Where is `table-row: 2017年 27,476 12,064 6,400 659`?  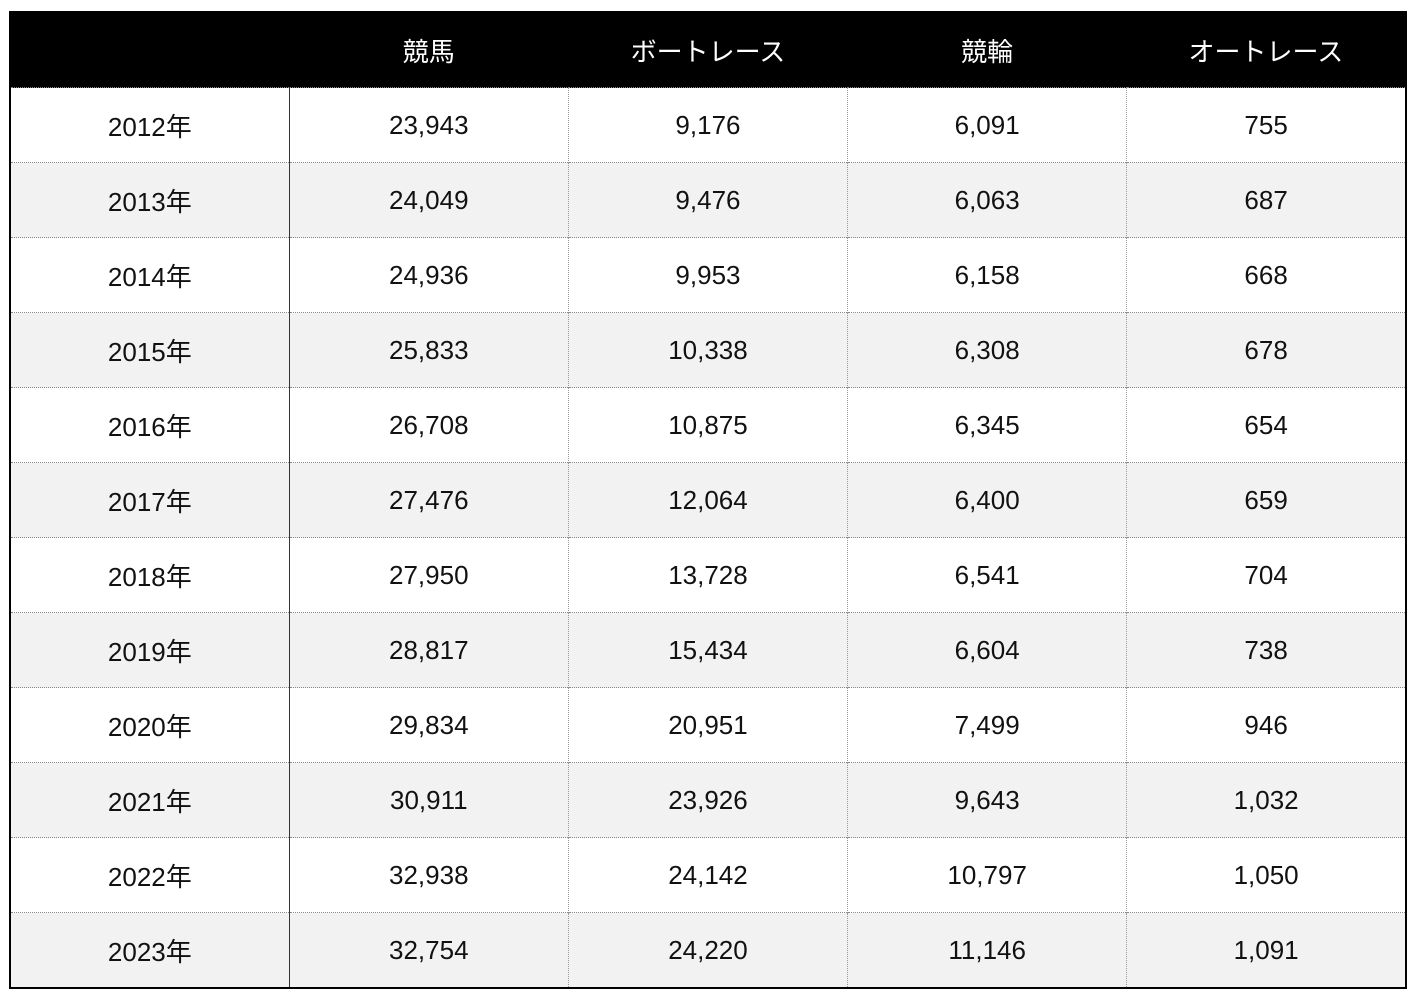
table-row: 2017年 27,476 12,064 6,400 659 is located at coordinates (708, 500).